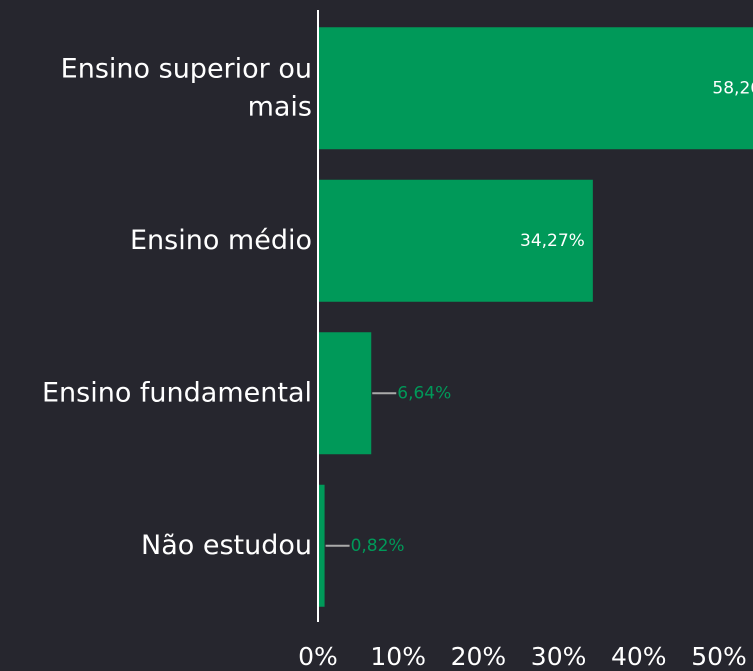 The height and width of the screenshot is (671, 753). What do you see at coordinates (639, 656) in the screenshot?
I see `x-tick-label: 40%` at bounding box center [639, 656].